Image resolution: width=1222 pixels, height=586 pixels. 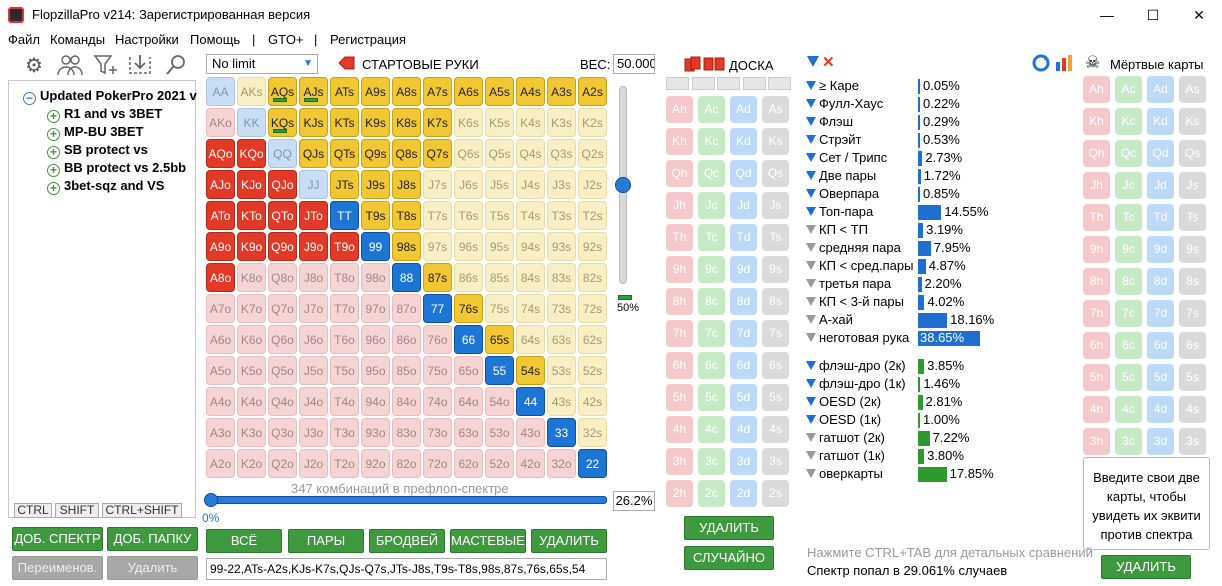 I want to click on hand-cell-T5o: T5o, so click(x=344, y=370).